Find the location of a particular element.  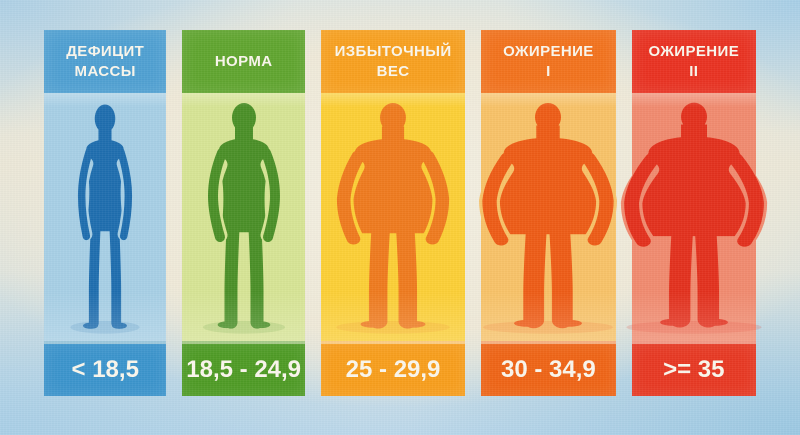

category-column-underweight: ДЕФИЦИТ МАССЫ < 18,5 is located at coordinates (105, 213).